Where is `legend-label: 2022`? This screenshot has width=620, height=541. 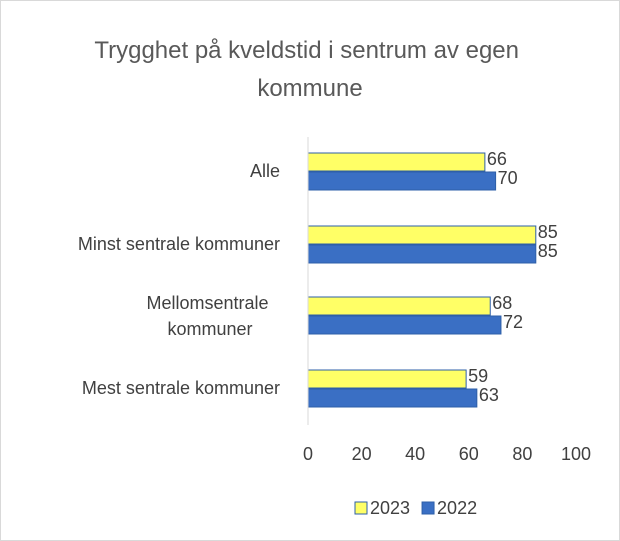 legend-label: 2022 is located at coordinates (457, 508).